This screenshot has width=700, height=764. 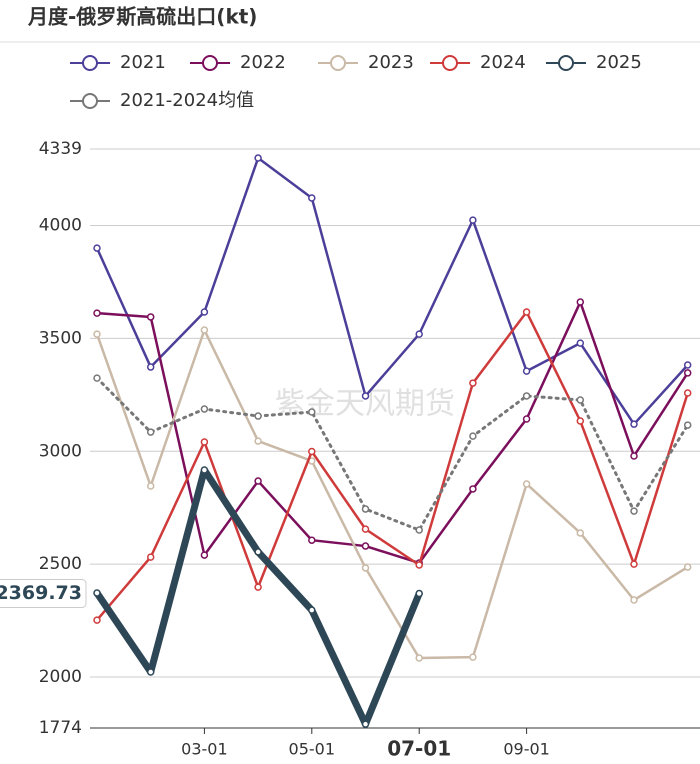 I want to click on y-tick-label: 2000, so click(x=60, y=677).